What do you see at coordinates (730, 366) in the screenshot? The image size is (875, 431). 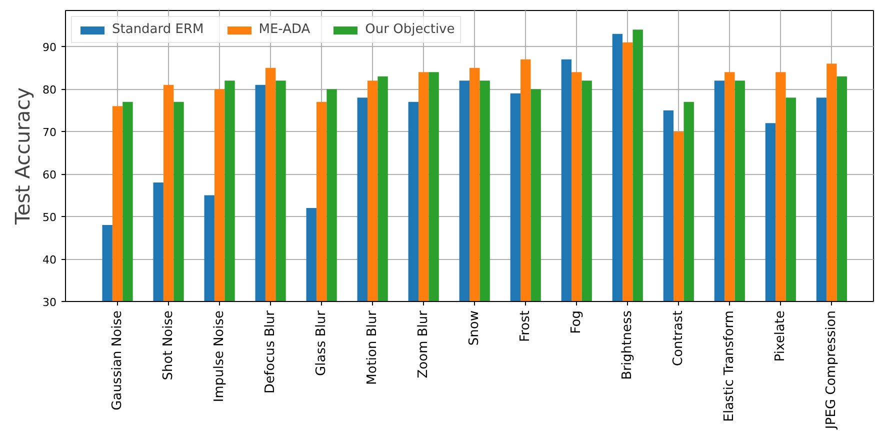 I see `x-tick-label: Elastic Transform` at bounding box center [730, 366].